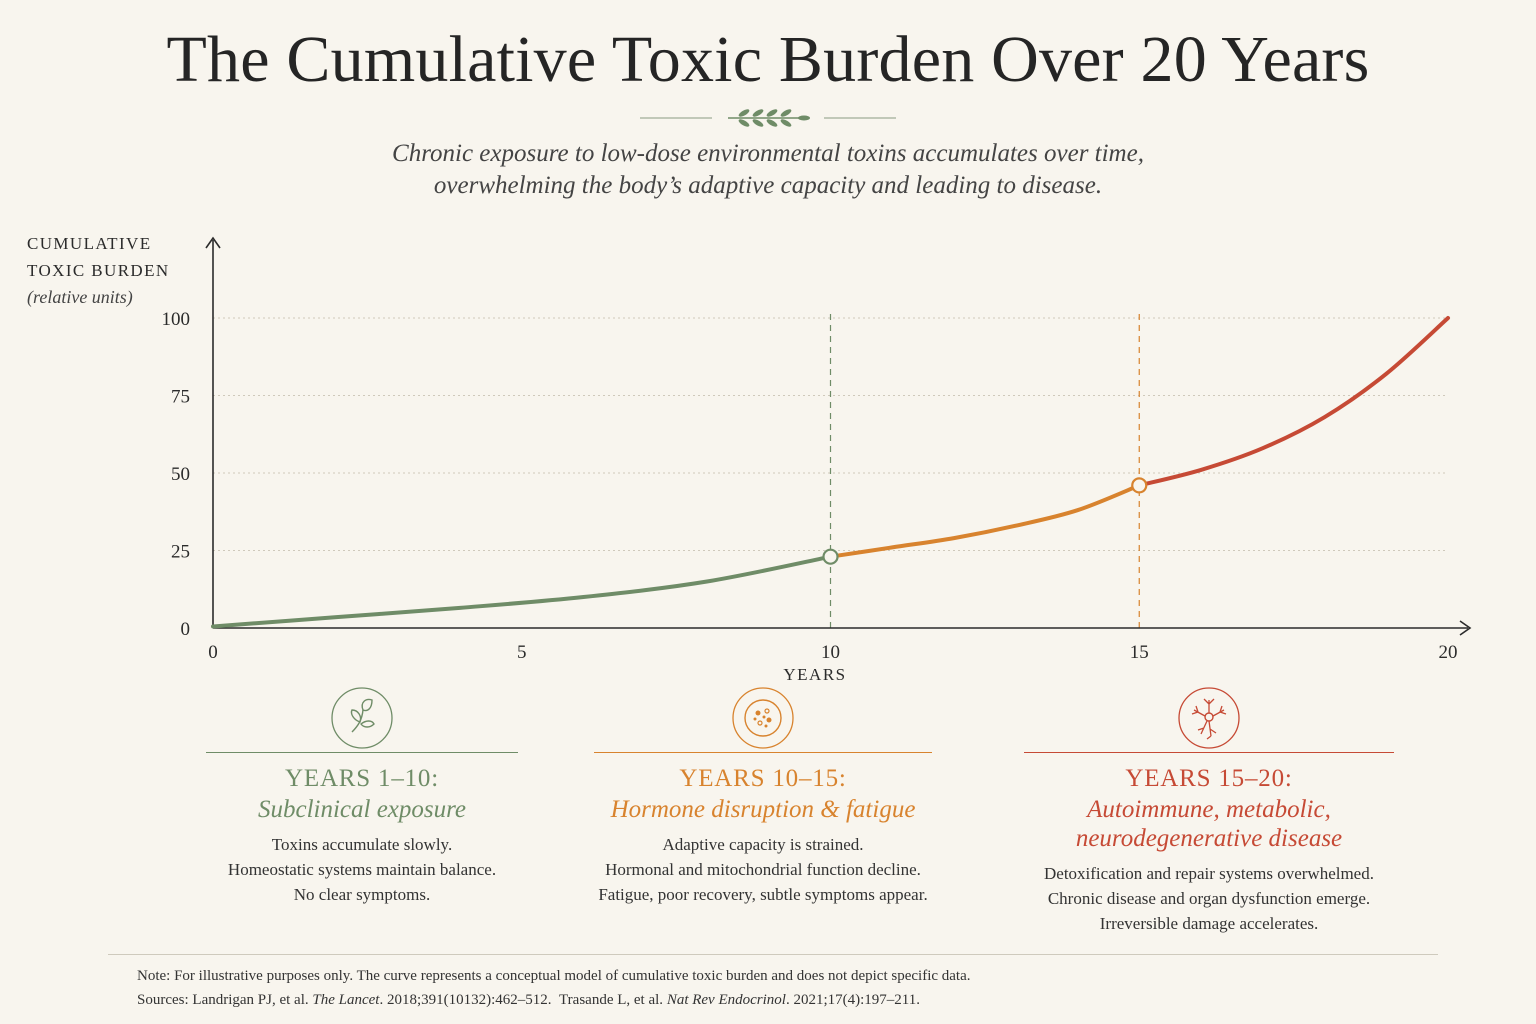 This screenshot has height=1024, width=1536. What do you see at coordinates (80, 297) in the screenshot?
I see `y-axis-unit: (relative units)` at bounding box center [80, 297].